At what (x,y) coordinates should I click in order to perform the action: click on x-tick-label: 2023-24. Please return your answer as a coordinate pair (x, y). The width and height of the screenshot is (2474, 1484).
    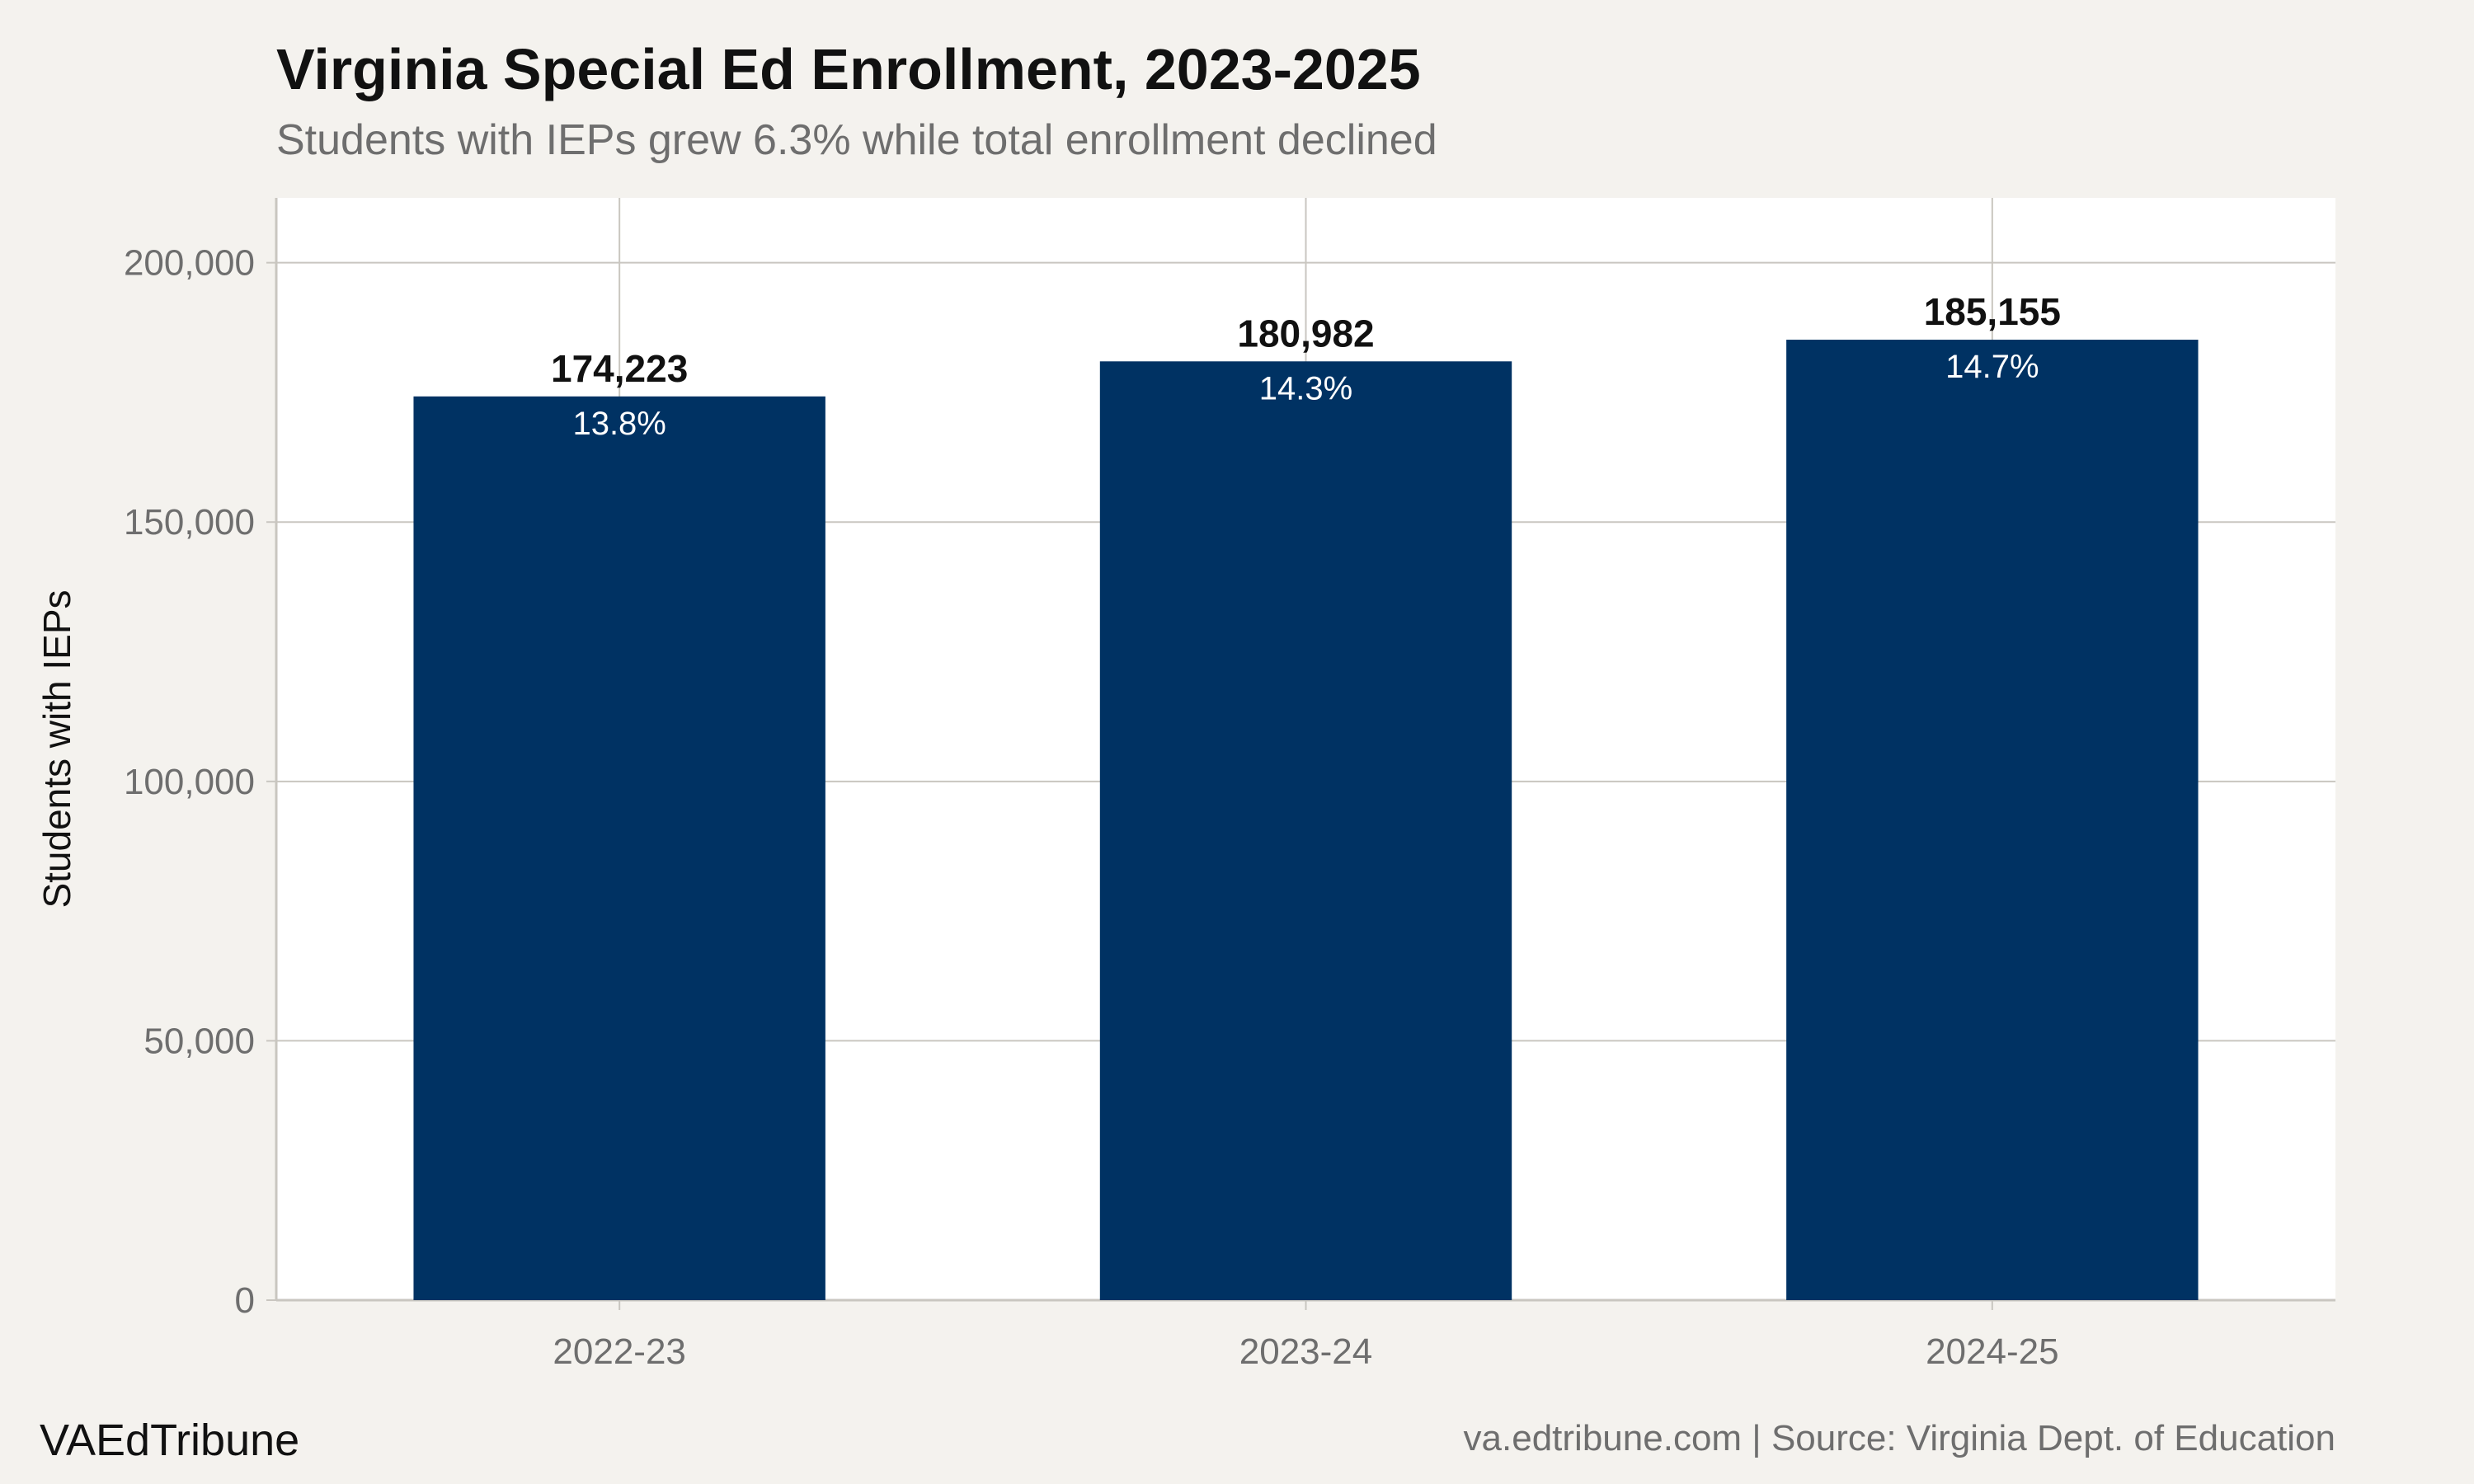
    Looking at the image, I should click on (1305, 1351).